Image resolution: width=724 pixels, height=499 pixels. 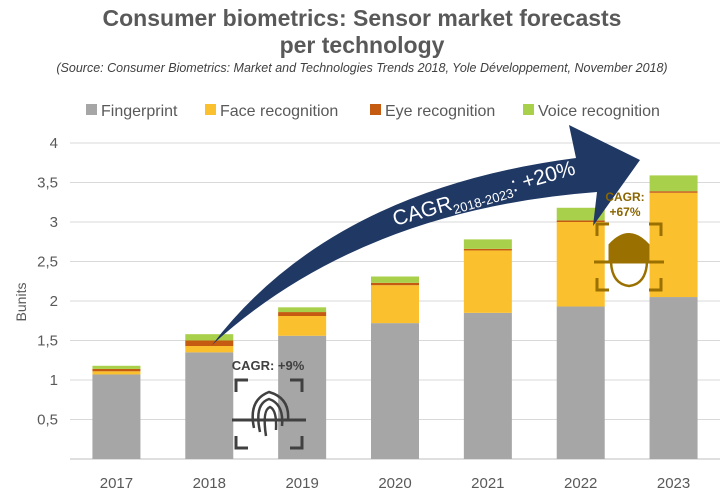 I want to click on y-tick-label: 3, so click(x=54, y=222).